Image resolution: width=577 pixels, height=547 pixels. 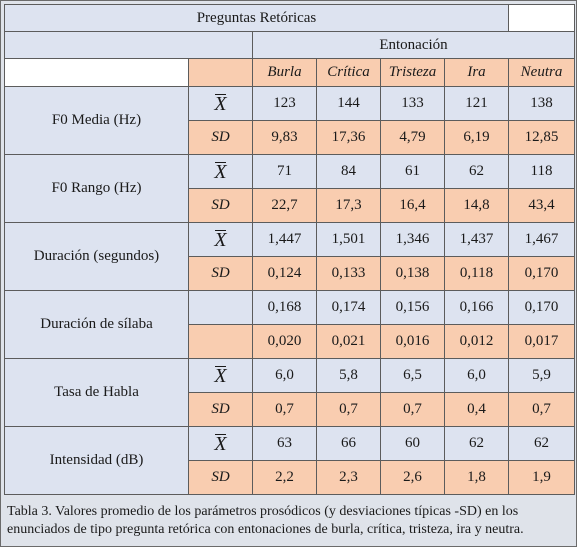 What do you see at coordinates (476, 103) in the screenshot?
I see `mean-value: 121` at bounding box center [476, 103].